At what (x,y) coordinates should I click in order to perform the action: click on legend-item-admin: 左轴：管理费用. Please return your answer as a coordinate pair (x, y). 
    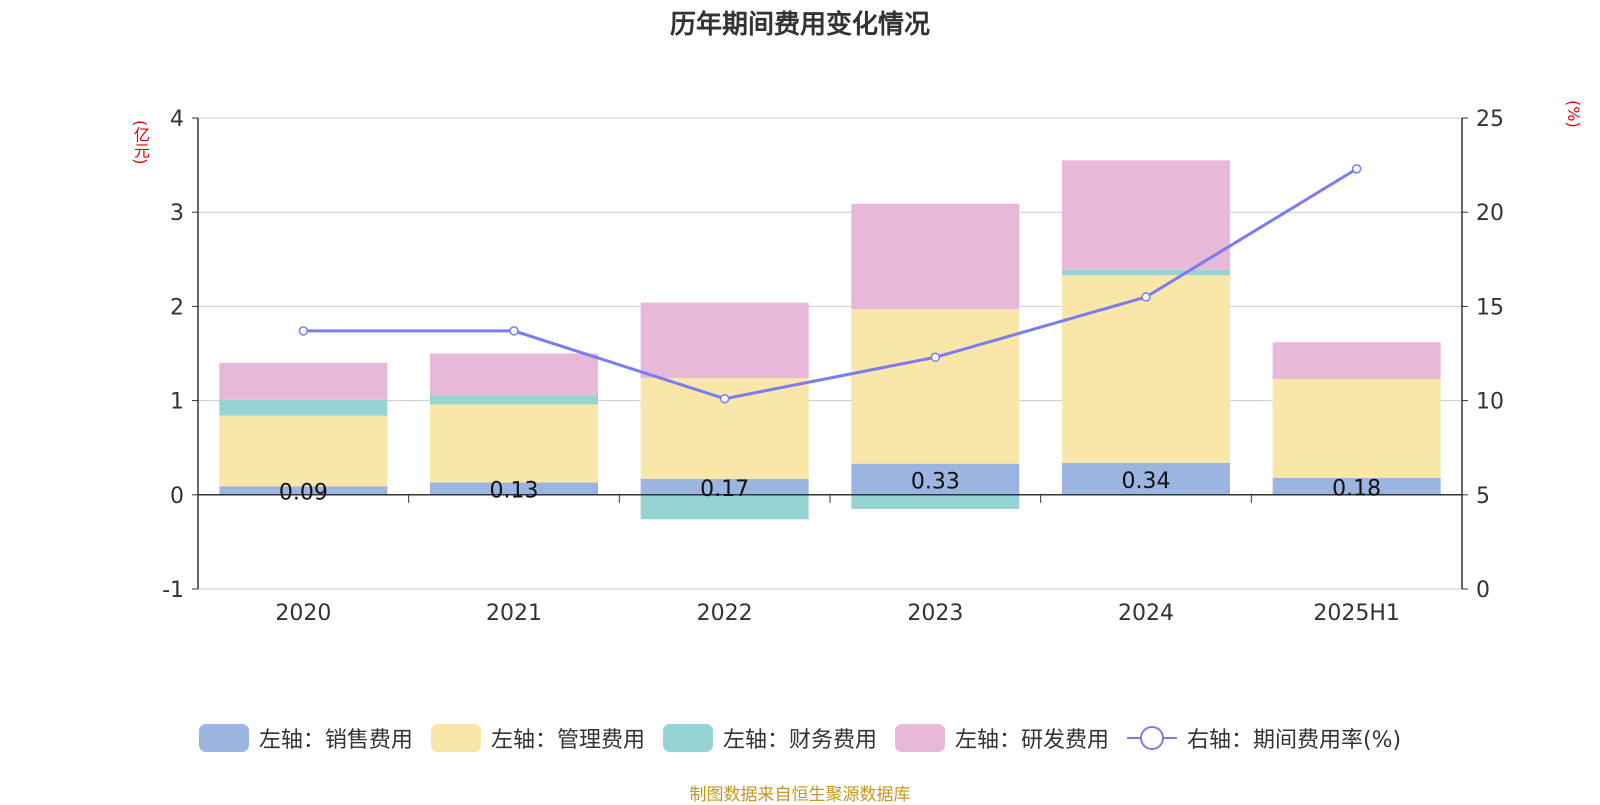
    Looking at the image, I should click on (537, 738).